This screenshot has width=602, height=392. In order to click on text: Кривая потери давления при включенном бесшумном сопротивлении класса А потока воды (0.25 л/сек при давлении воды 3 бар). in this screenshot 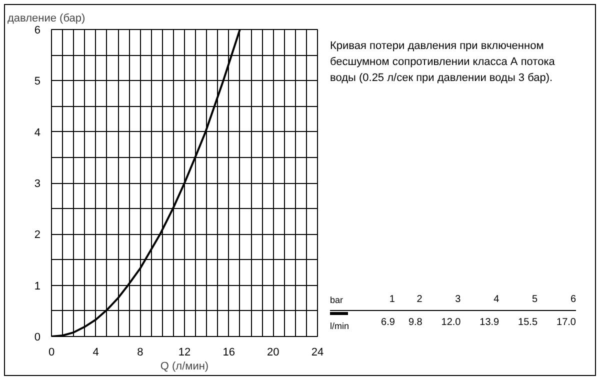, I will do `click(443, 62)`.